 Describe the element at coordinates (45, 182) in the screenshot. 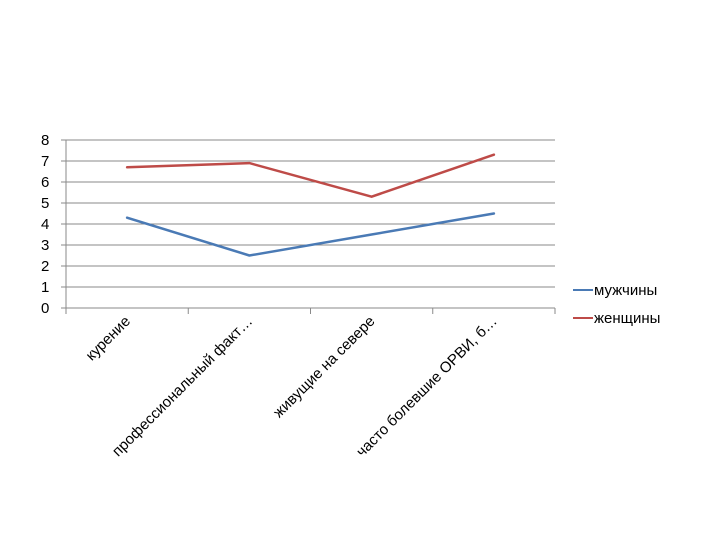

I see `y-tick-label: 6` at that location.